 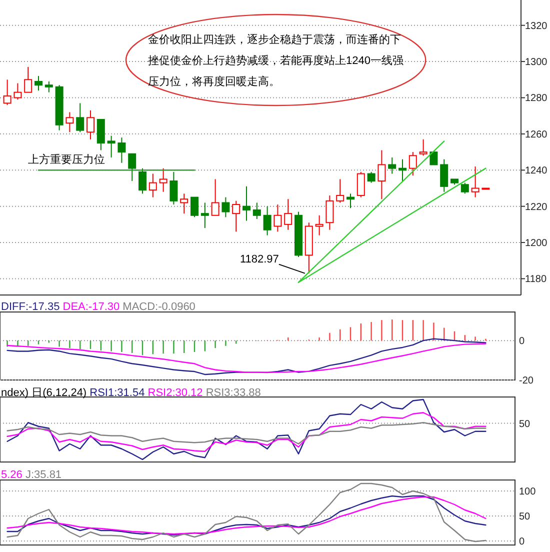 What do you see at coordinates (276, 60) in the screenshot?
I see `annotation: 金价收阳止四连跌，逐步企稳趋于震荡，而连番的下挫促使金价上行趋势减缓，若能再度站上1240一线强压力位，将再度回暖走高。` at bounding box center [276, 60].